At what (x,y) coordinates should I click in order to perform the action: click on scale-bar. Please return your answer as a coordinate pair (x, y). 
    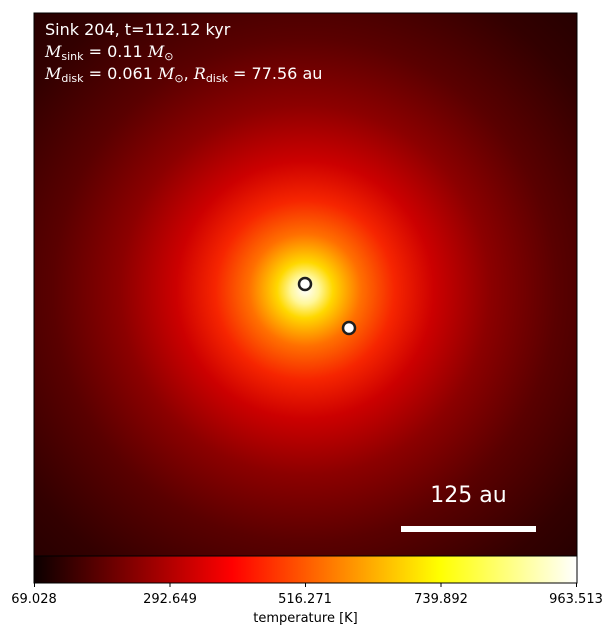
    Looking at the image, I should click on (468, 529).